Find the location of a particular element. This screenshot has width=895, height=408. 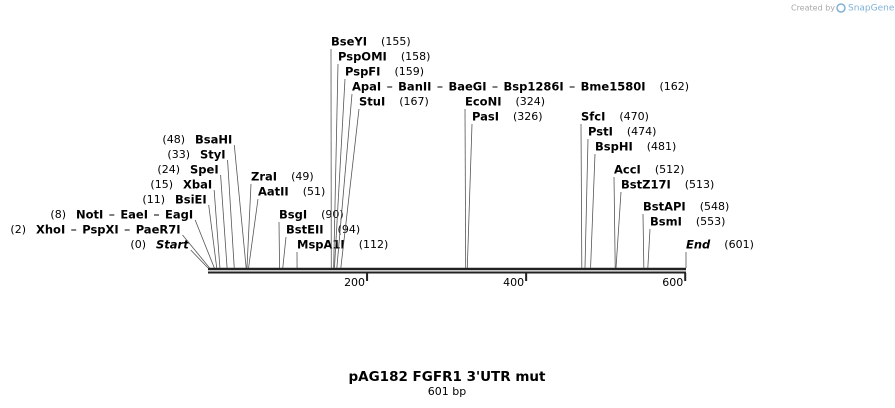

ruler-label: 400 is located at coordinates (513, 282).